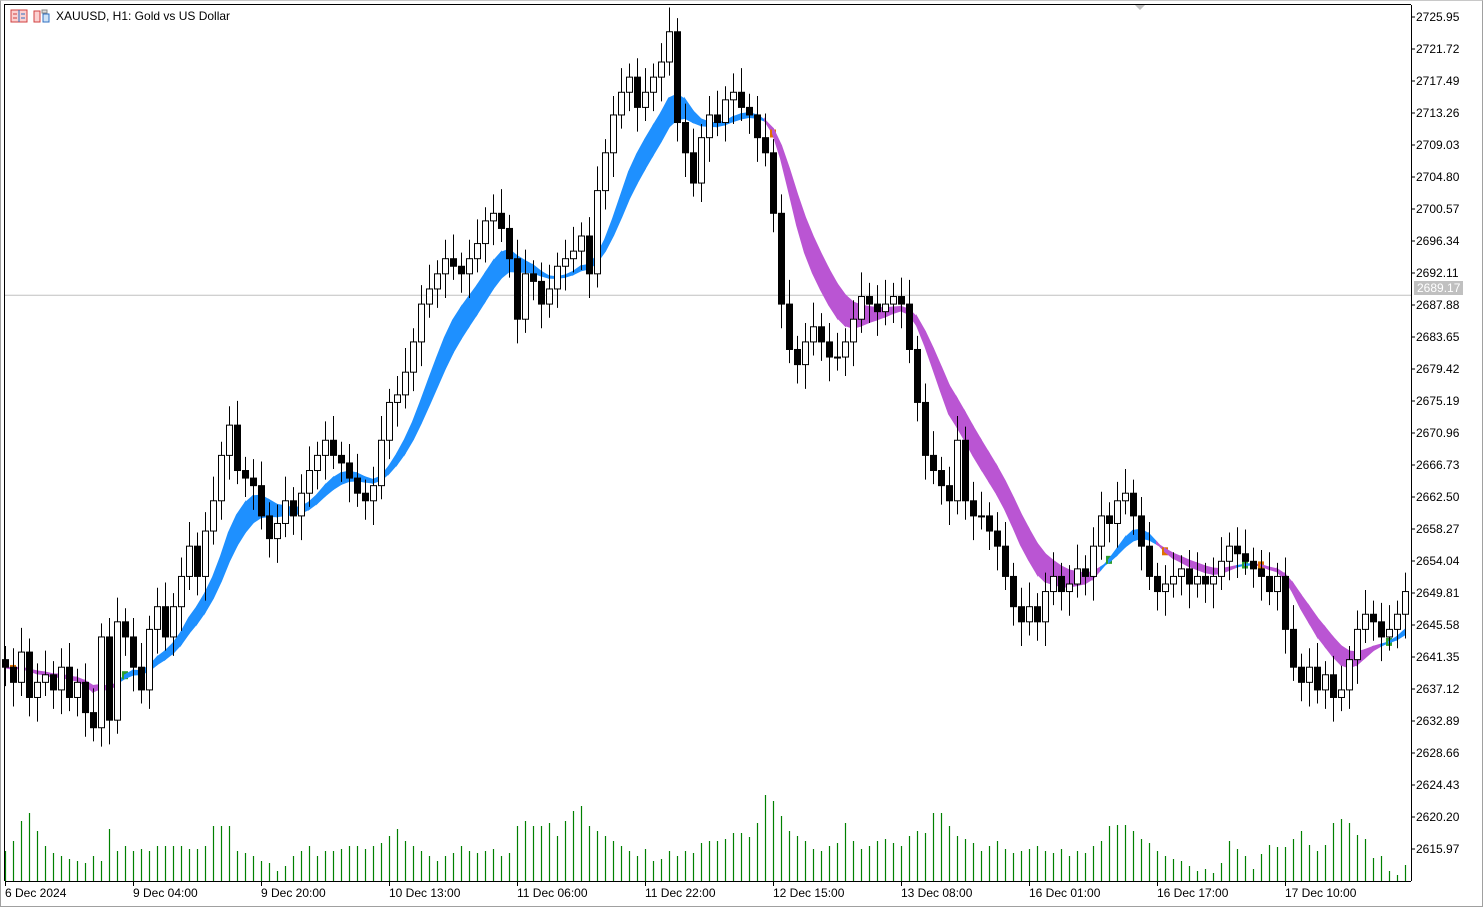 The height and width of the screenshot is (907, 1483). I want to click on time-tick-label: 12 Dec 15:00, so click(809, 893).